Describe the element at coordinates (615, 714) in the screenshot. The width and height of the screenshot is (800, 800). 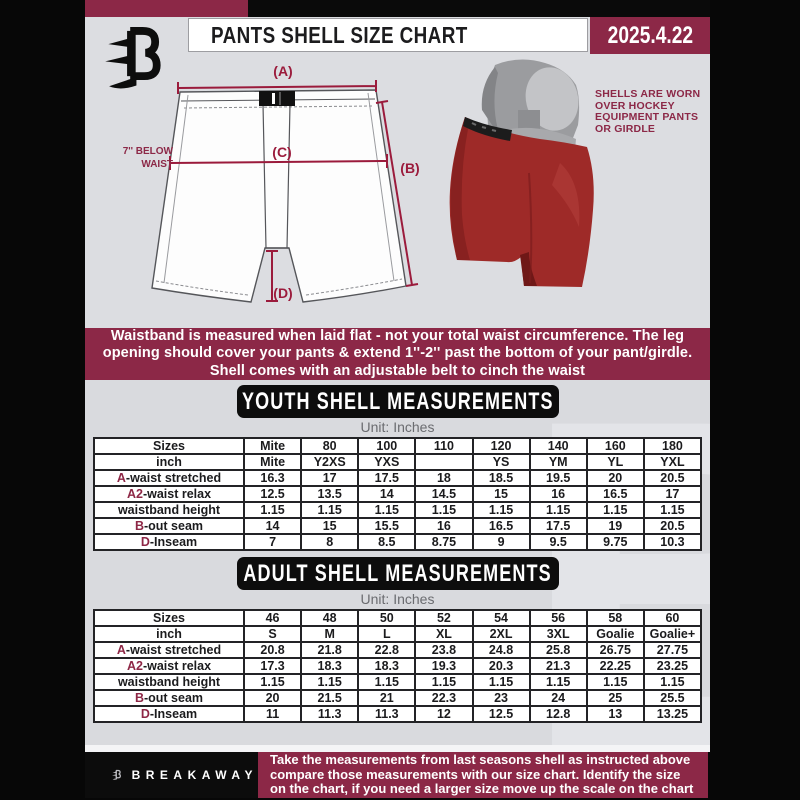
I see `table-cell: 13` at that location.